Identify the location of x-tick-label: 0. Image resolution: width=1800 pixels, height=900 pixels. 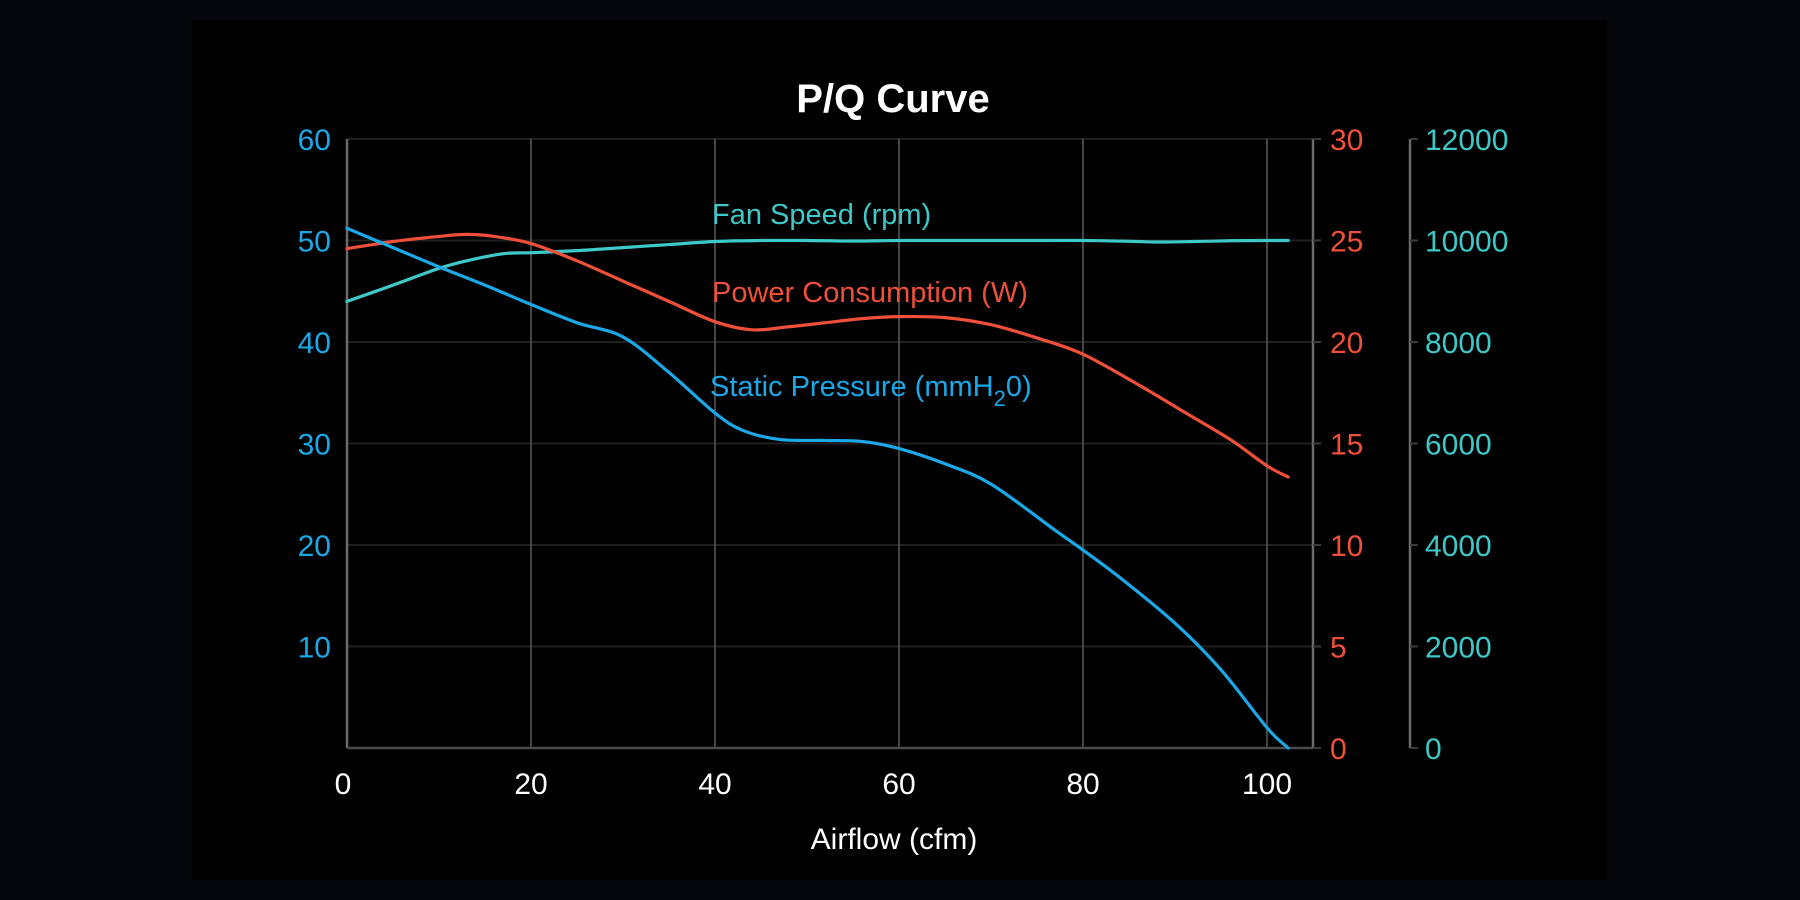
(343, 784).